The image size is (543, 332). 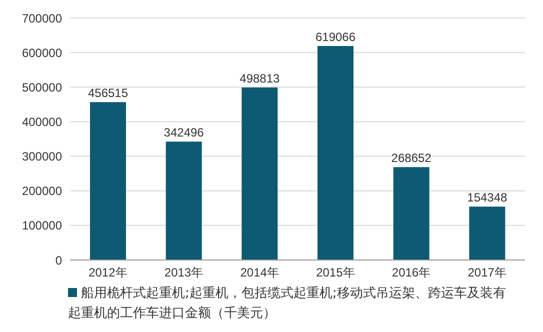 I want to click on y-tick-label: 600000, so click(x=42, y=53).